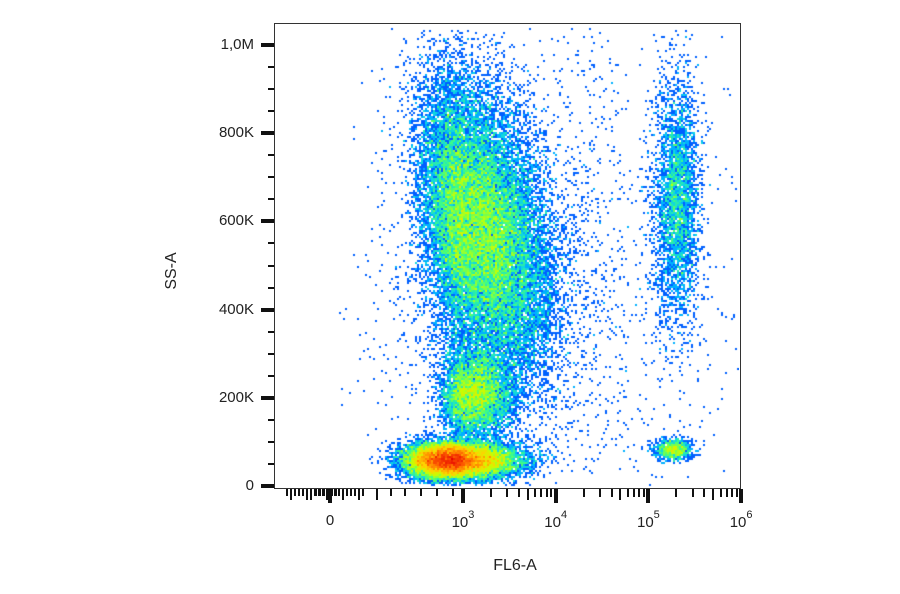  Describe the element at coordinates (564, 515) in the screenshot. I see `x-tick-exponent: 4` at that location.